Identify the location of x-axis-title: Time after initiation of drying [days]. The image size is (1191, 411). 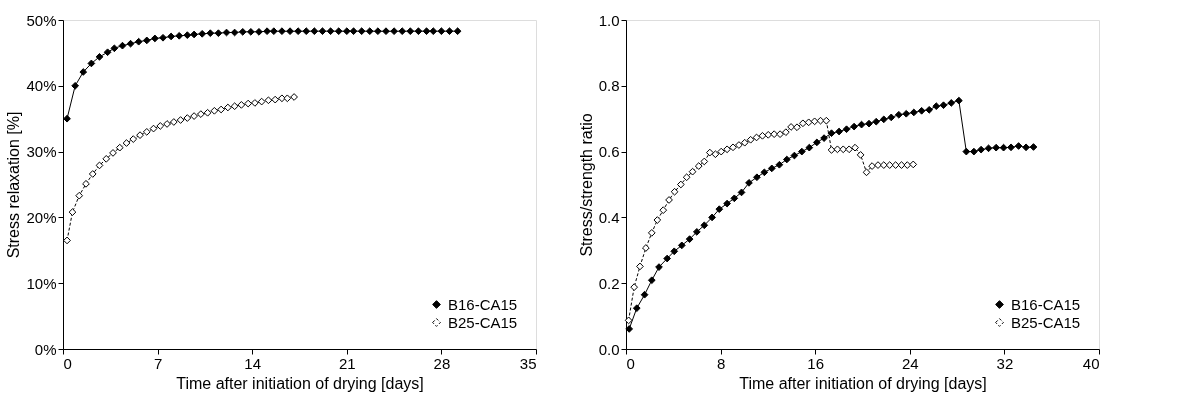
(300, 383).